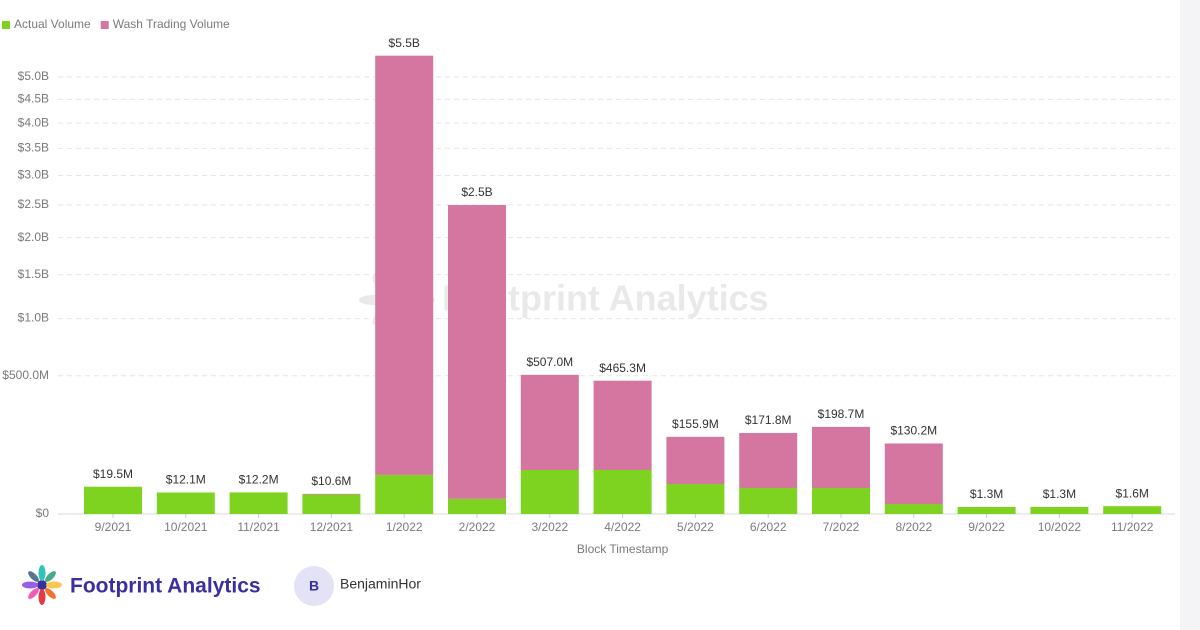  What do you see at coordinates (33, 204) in the screenshot?
I see `y-tick-label: $2.5B` at bounding box center [33, 204].